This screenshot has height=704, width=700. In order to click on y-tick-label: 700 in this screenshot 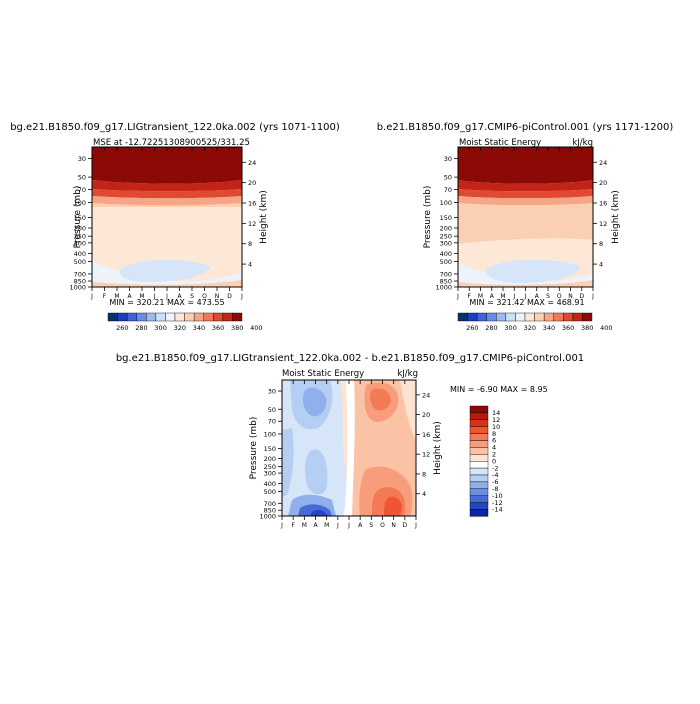, I will do `click(80, 274)`.